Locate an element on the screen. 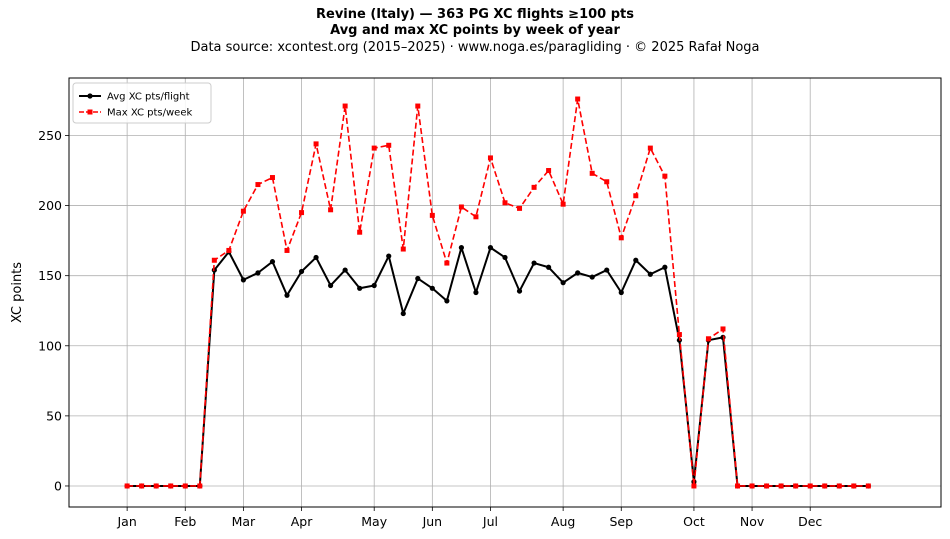 The height and width of the screenshot is (539, 950). x-tick-label: Dec is located at coordinates (810, 521).